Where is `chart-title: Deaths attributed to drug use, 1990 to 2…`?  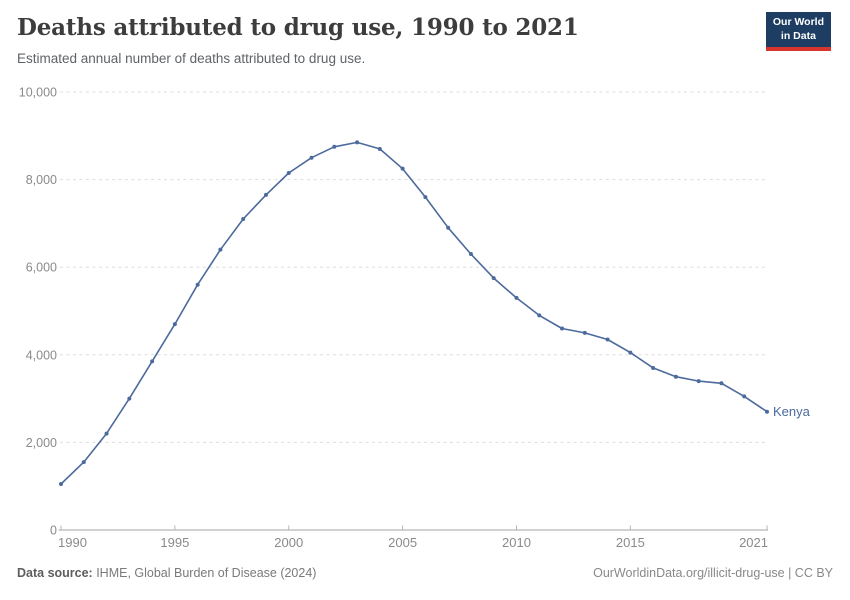
chart-title: Deaths attributed to drug use, 1990 to 2… is located at coordinates (298, 27).